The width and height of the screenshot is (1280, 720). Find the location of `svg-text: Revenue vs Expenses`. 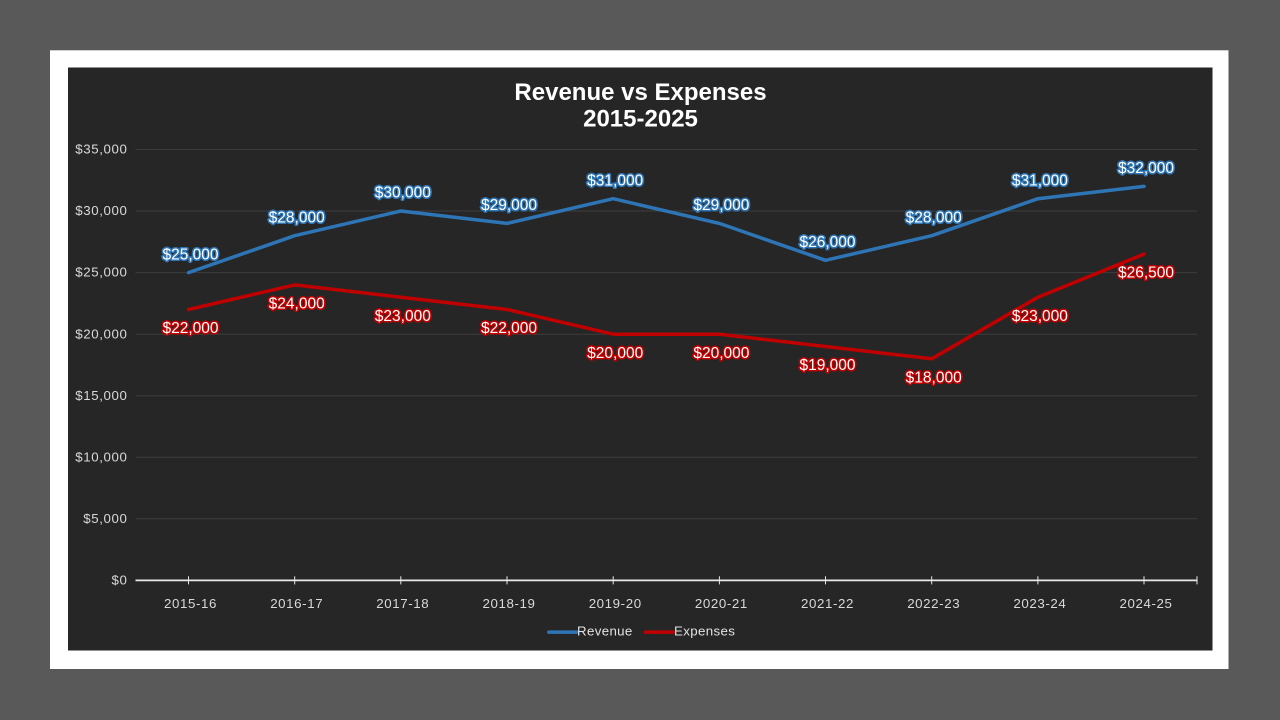

svg-text: Revenue vs Expenses is located at coordinates (640, 92).